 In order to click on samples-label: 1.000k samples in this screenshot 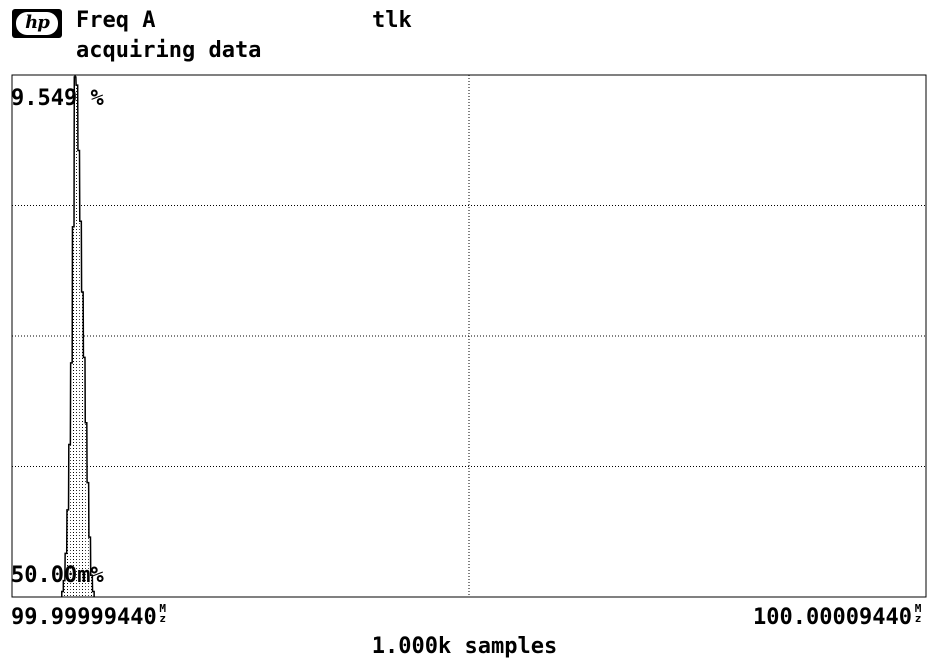, I will do `click(464, 646)`.